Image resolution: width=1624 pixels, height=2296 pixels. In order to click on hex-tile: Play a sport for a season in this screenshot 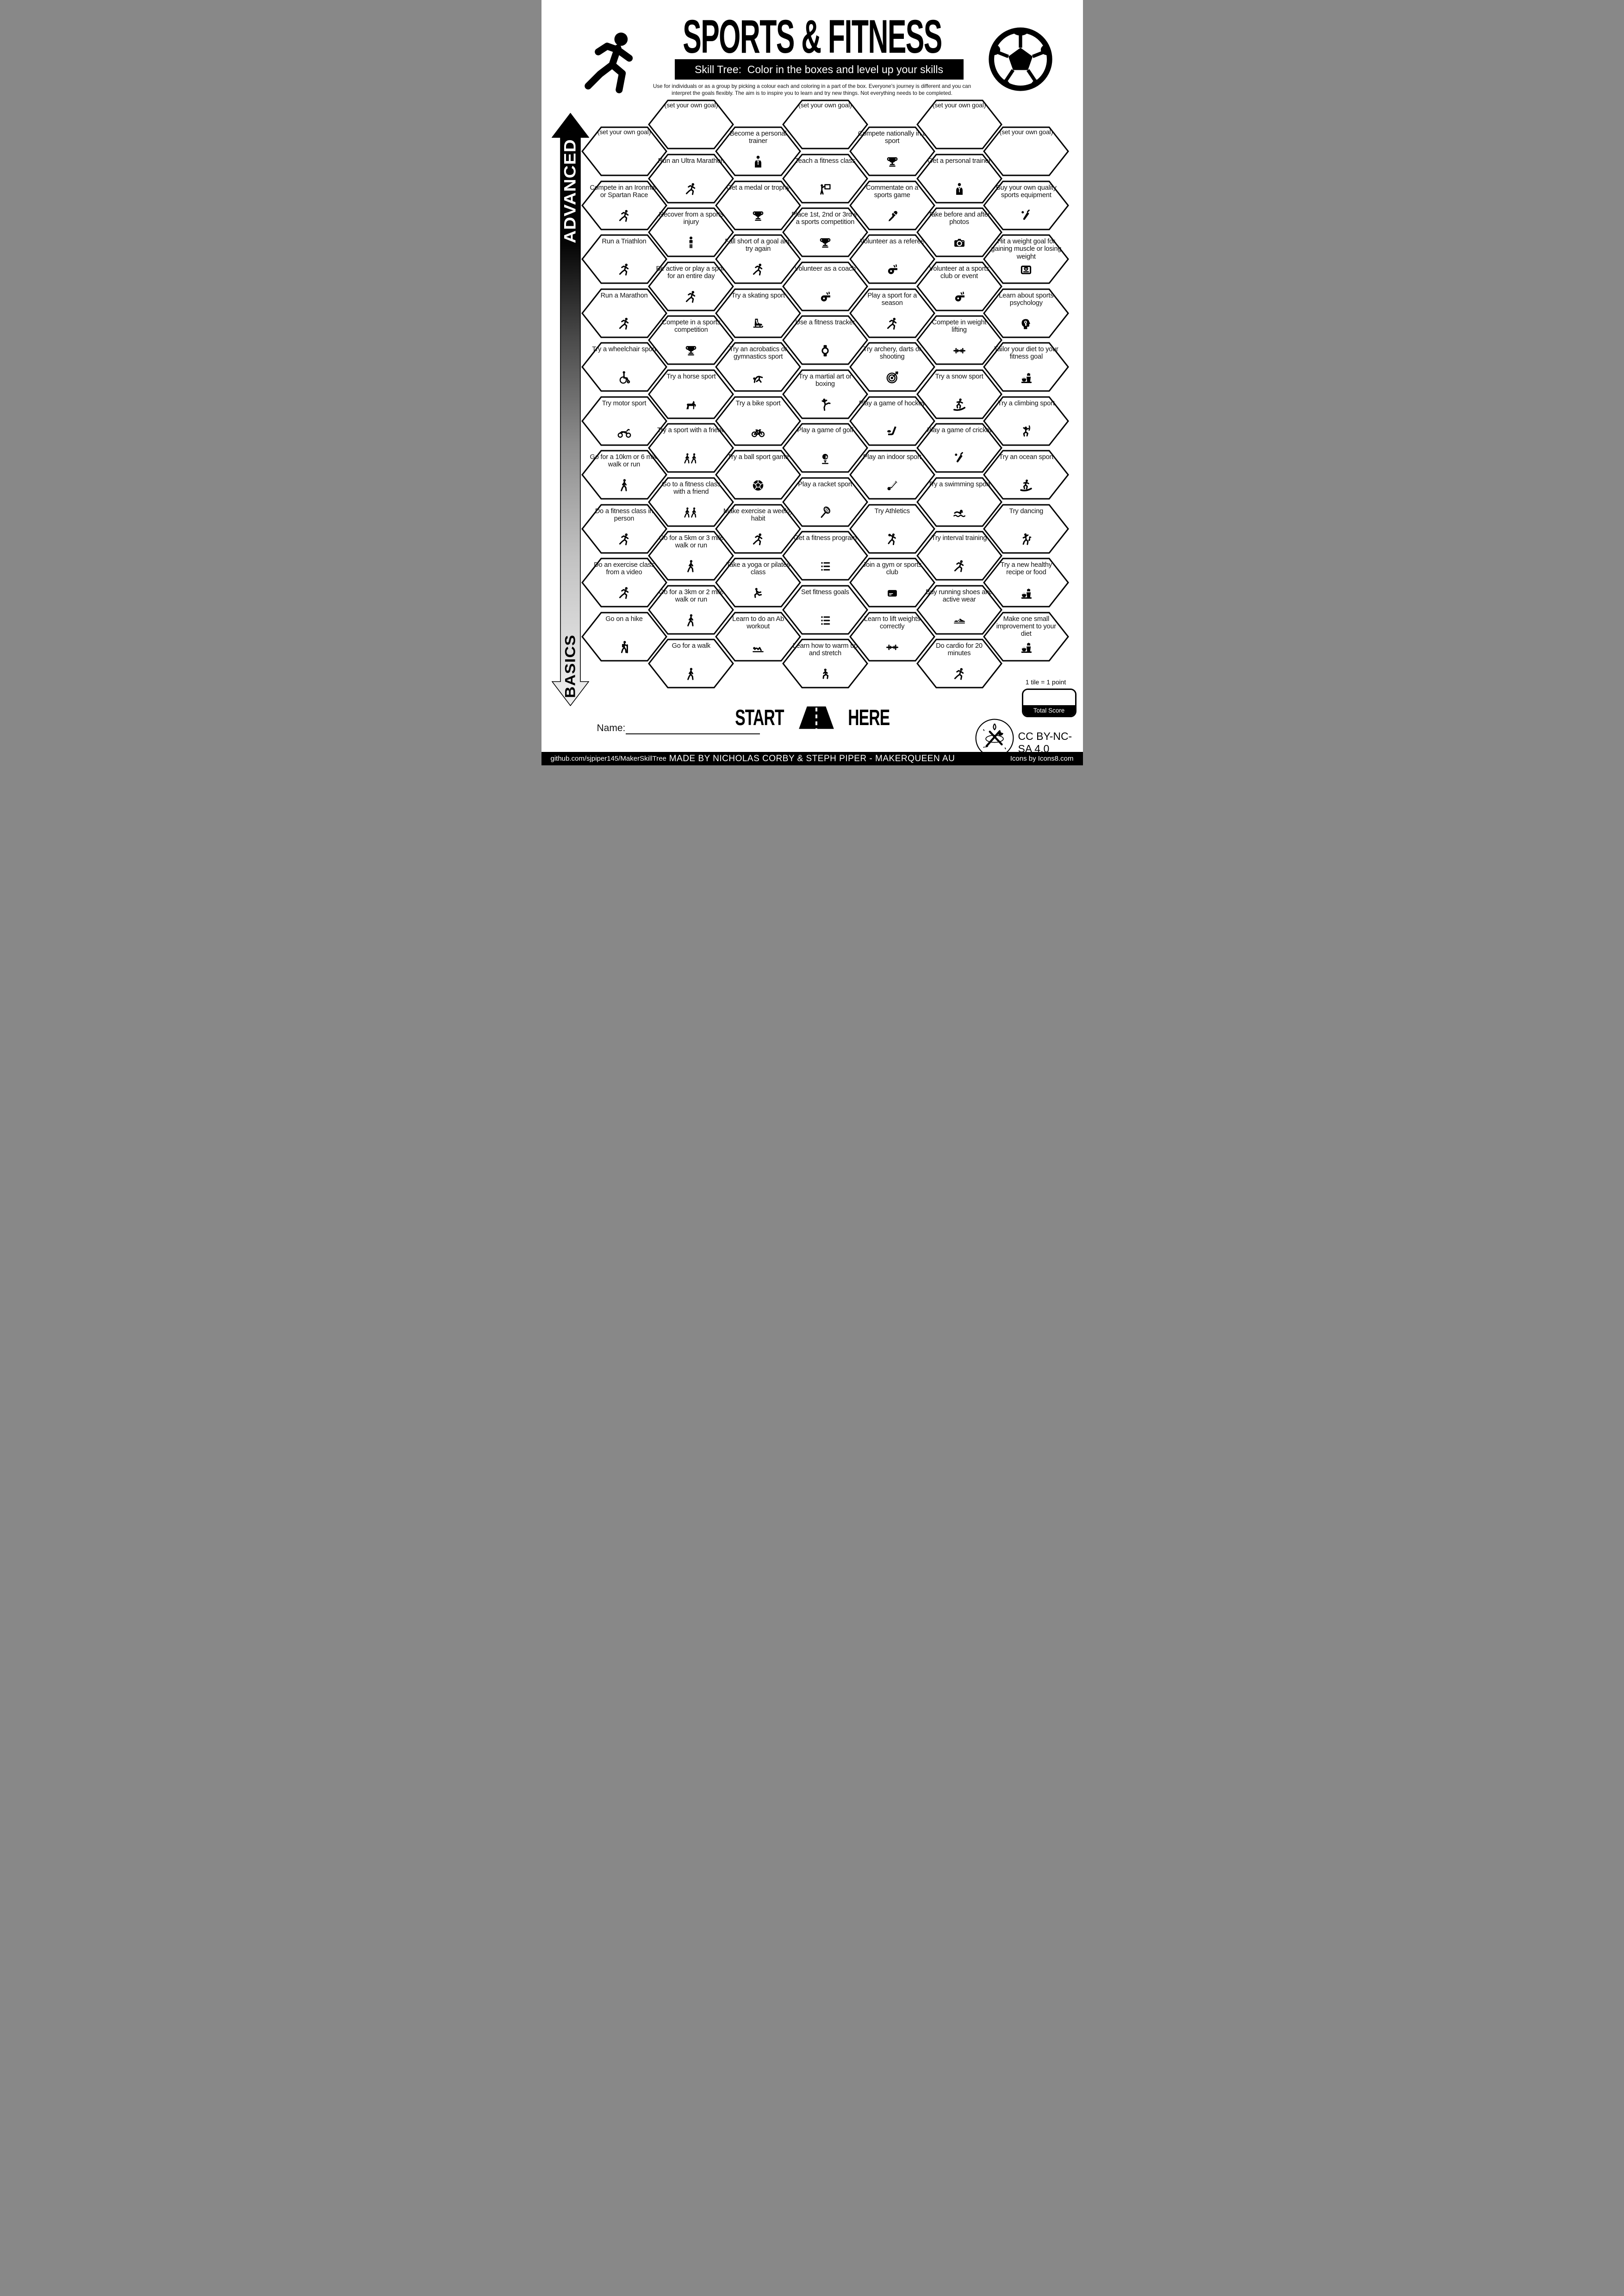, I will do `click(892, 313)`.